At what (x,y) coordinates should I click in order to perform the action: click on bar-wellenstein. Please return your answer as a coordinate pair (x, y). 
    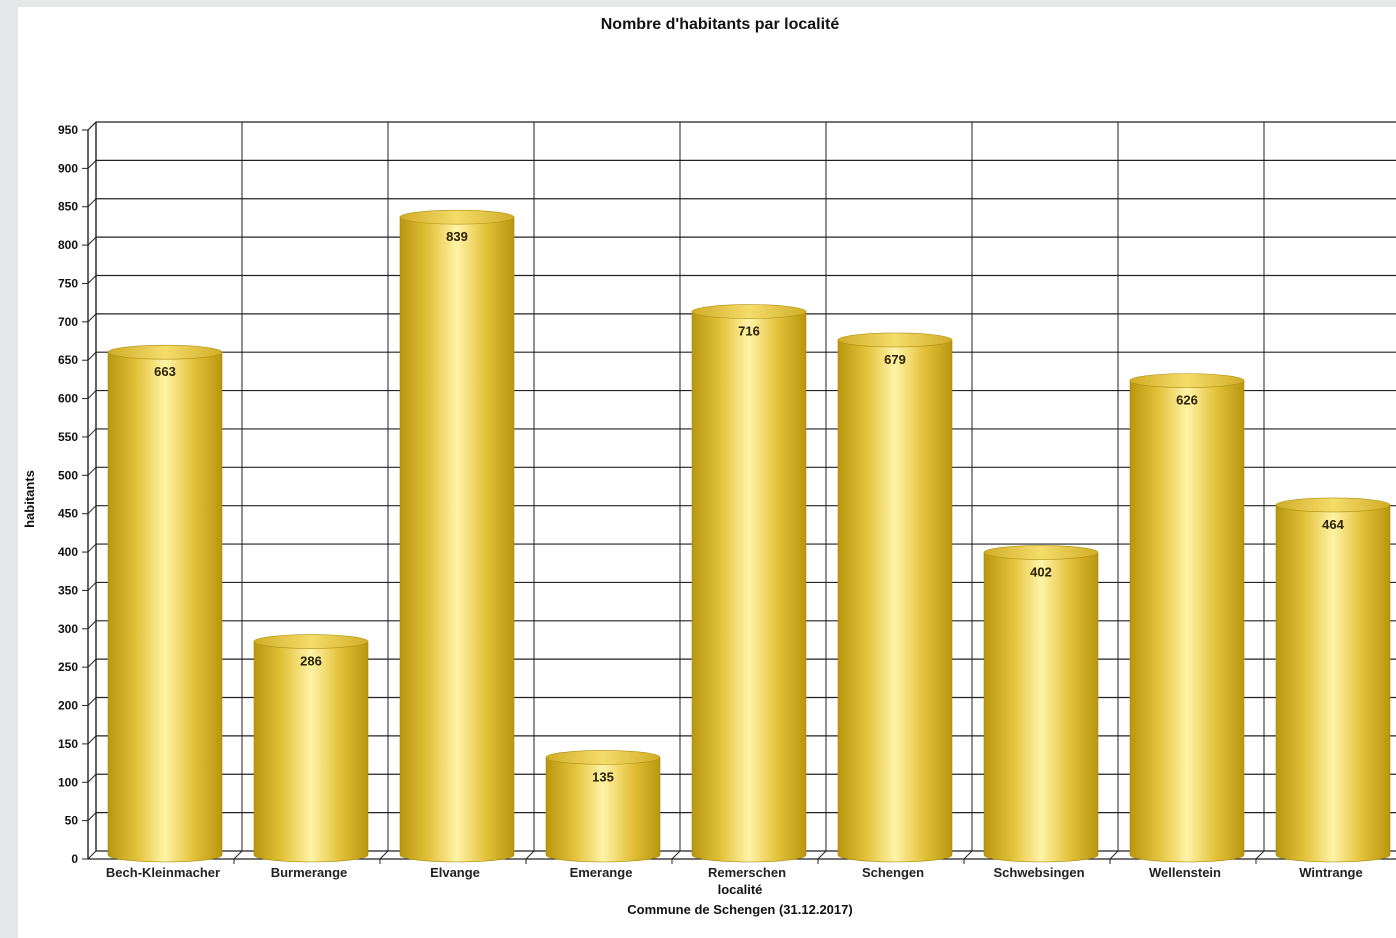
    Looking at the image, I should click on (1187, 618).